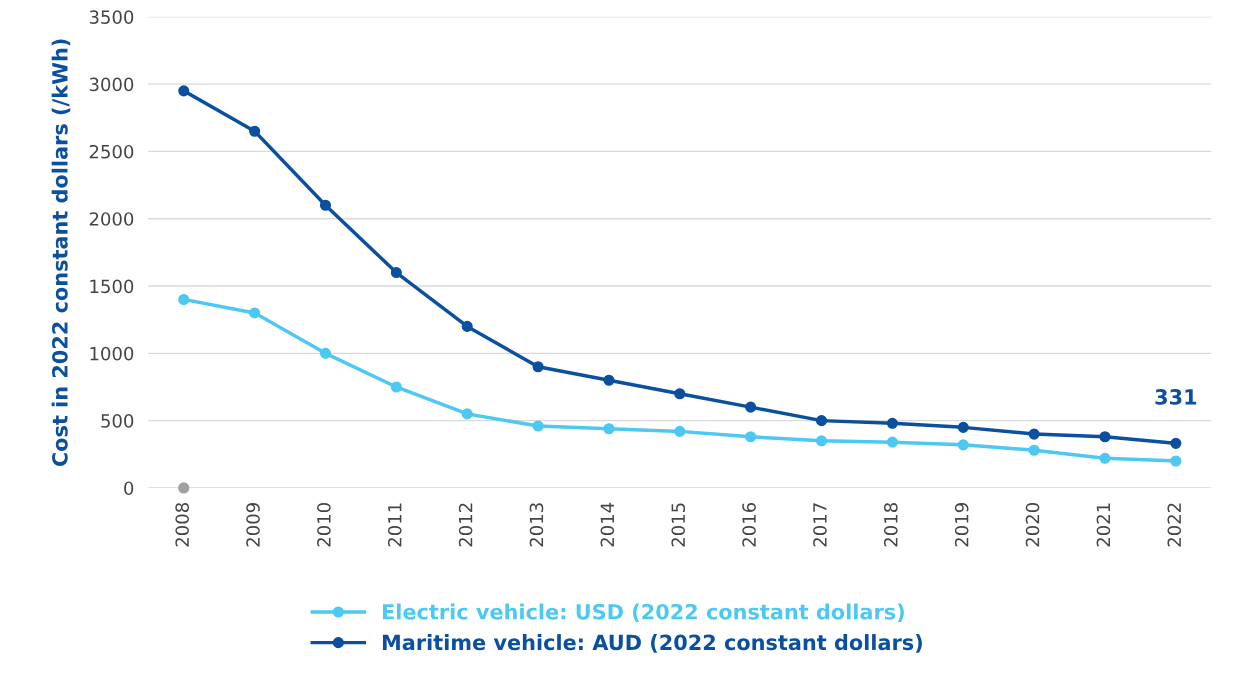 The image size is (1236, 673). I want to click on y-tick-label: 3000, so click(111, 84).